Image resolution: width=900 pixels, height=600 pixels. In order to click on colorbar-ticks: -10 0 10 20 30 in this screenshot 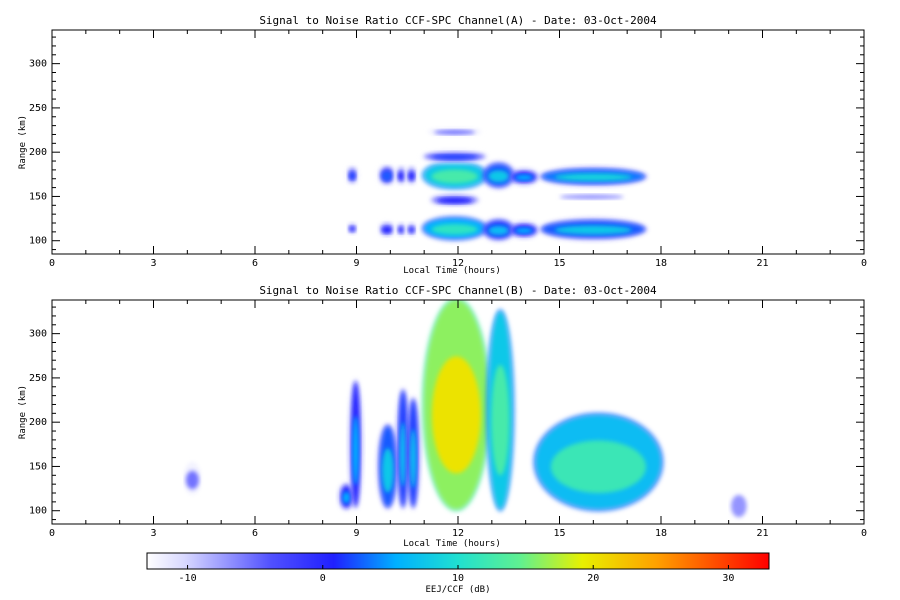, I will do `click(456, 574)`.